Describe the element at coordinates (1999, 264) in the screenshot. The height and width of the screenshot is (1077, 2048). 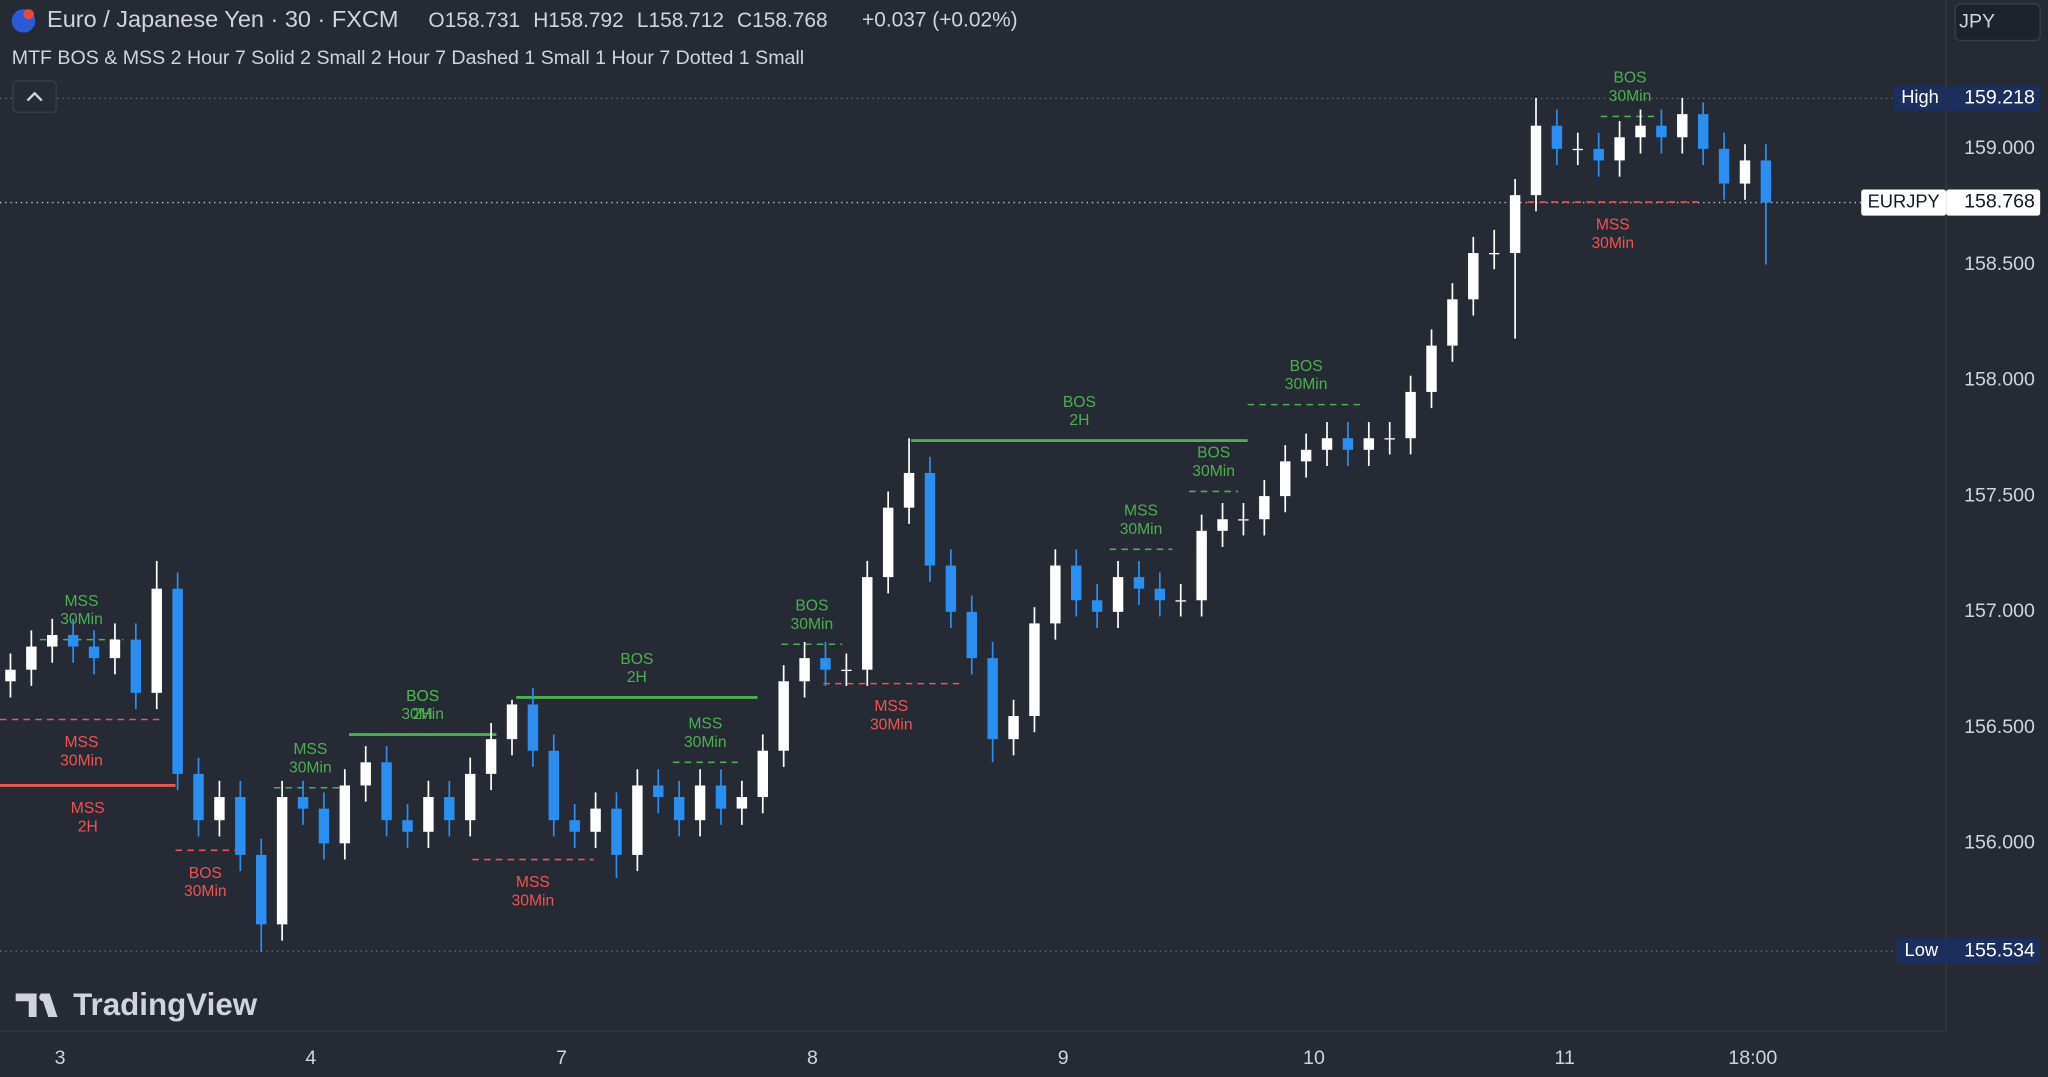
I see `y-tick-label: 158.500` at that location.